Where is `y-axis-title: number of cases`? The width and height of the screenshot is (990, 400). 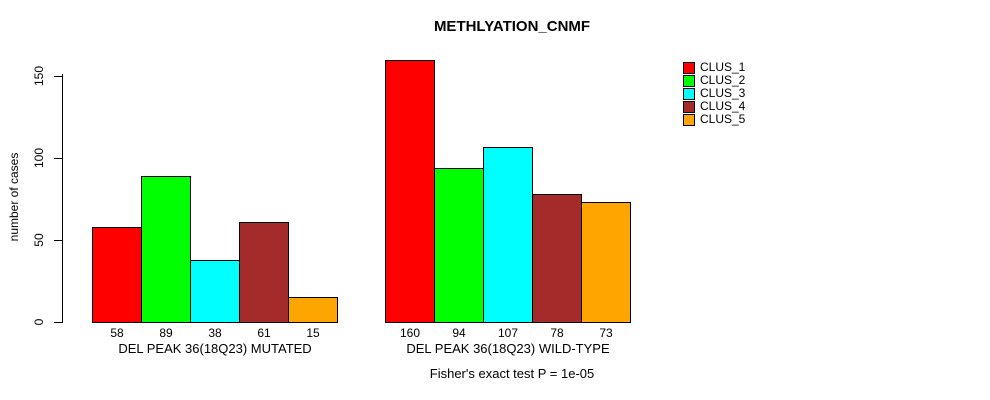 y-axis-title: number of cases is located at coordinates (14, 197).